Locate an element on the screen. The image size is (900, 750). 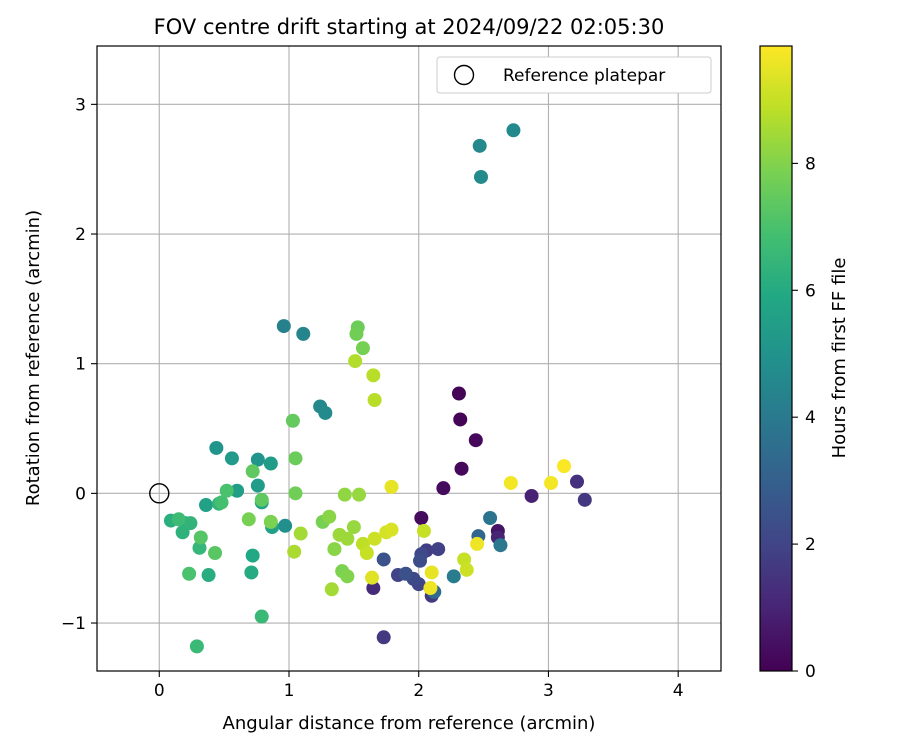
legend-box is located at coordinates (574, 75).